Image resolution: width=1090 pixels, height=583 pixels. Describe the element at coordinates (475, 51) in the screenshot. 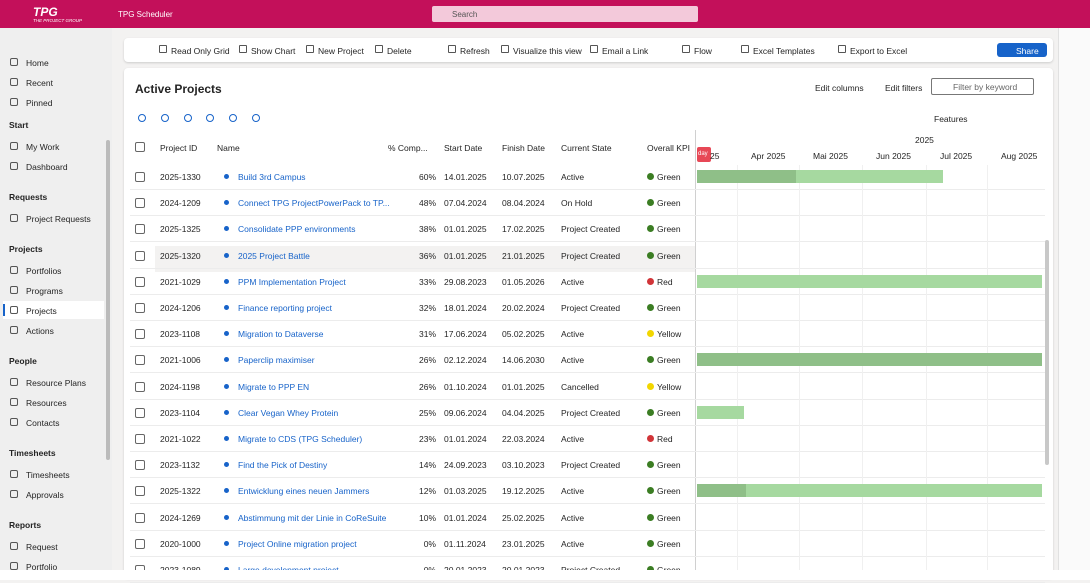

I see `toolbar-button: Refresh` at that location.